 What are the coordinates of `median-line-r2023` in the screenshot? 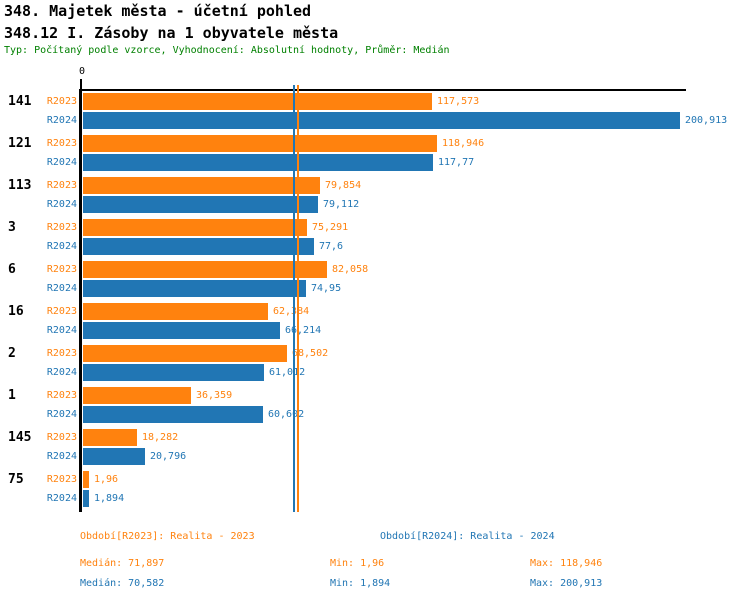 It's located at (298, 298).